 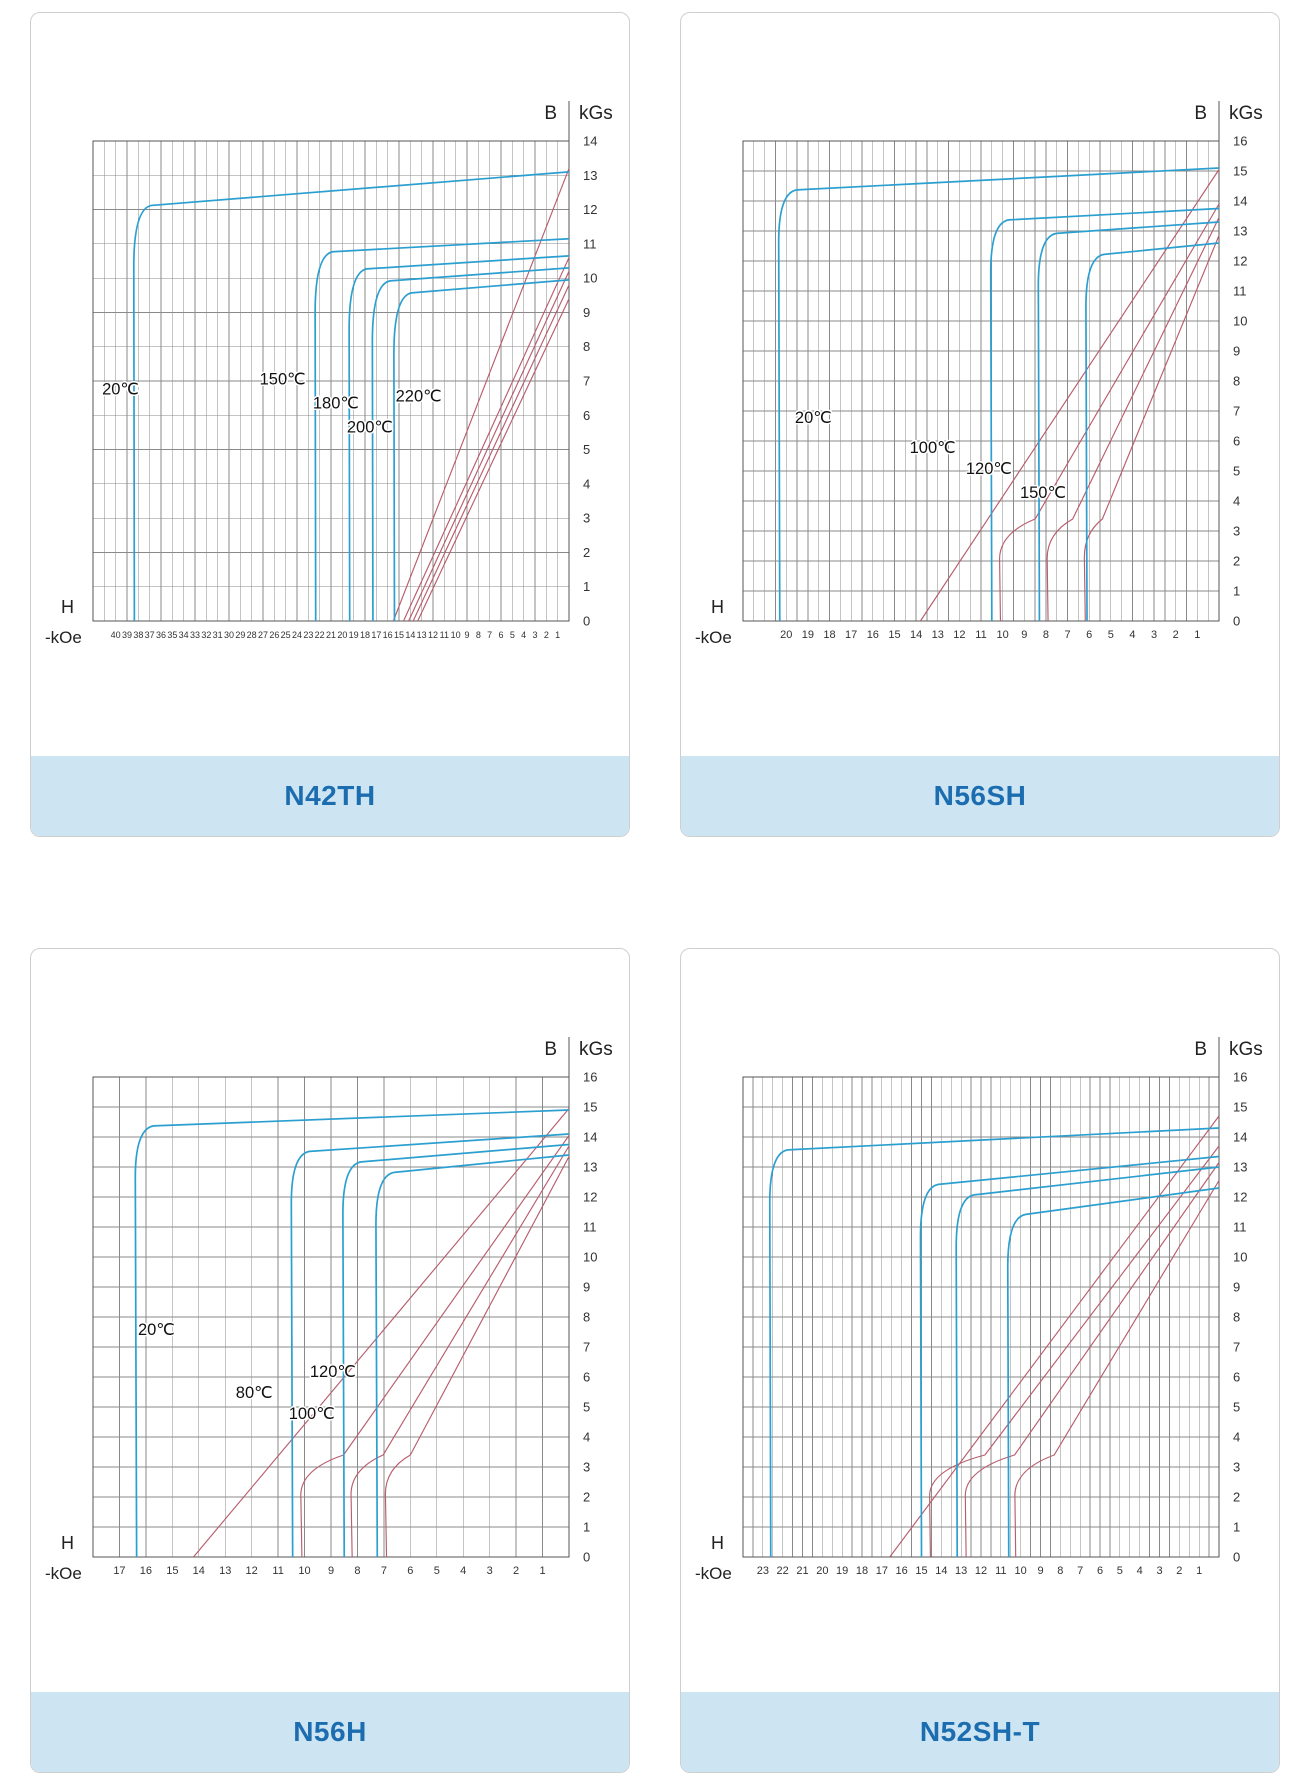 I want to click on y-tick-label: 9, so click(x=586, y=1287).